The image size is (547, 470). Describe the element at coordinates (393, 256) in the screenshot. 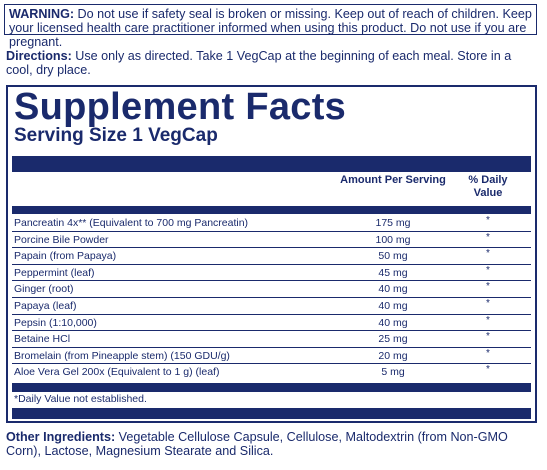

I see `ingredient-amount: 50 mg` at that location.